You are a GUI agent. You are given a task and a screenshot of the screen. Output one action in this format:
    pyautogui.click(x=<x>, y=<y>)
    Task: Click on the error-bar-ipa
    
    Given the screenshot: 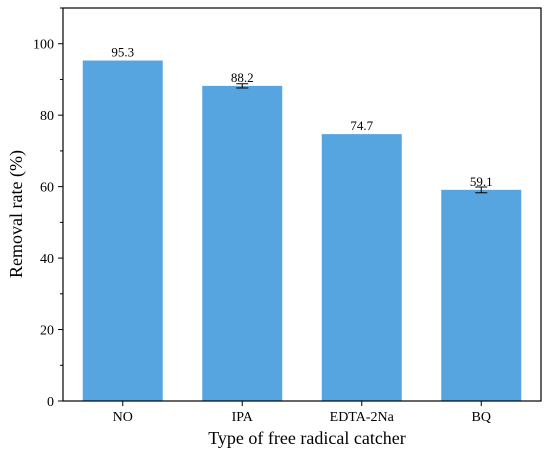 What is the action you would take?
    pyautogui.click(x=242, y=86)
    